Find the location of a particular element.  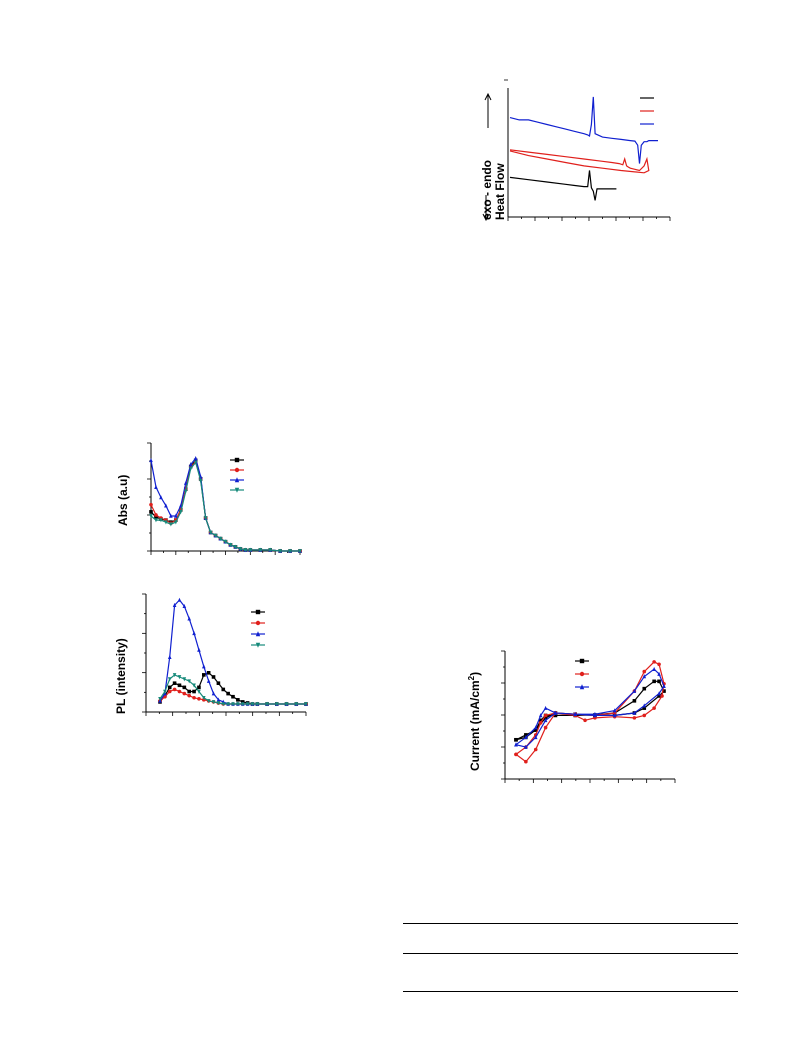

abs-series-2-line is located at coordinates (225, 504).